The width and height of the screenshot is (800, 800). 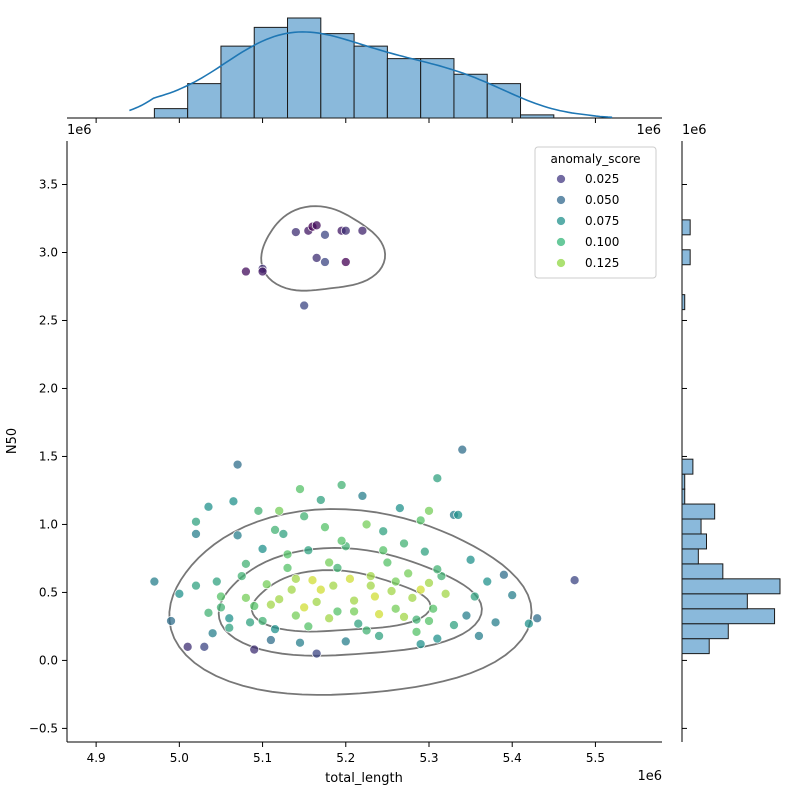 I want to click on marginal-y-histogram, so click(x=731, y=441).